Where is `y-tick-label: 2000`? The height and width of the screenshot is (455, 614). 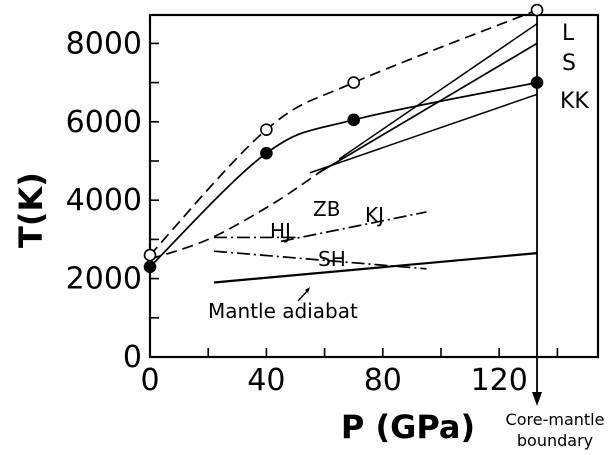
y-tick-label: 2000 is located at coordinates (104, 279).